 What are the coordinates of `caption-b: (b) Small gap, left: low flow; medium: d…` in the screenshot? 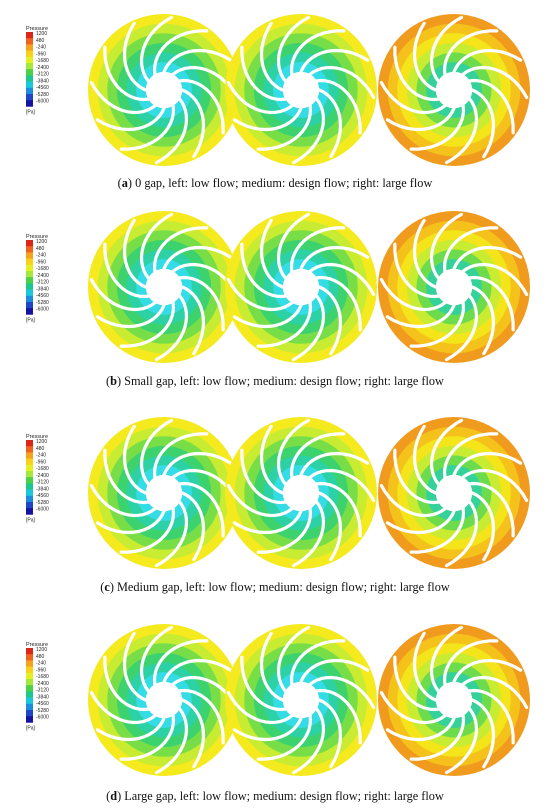 It's located at (275, 381).